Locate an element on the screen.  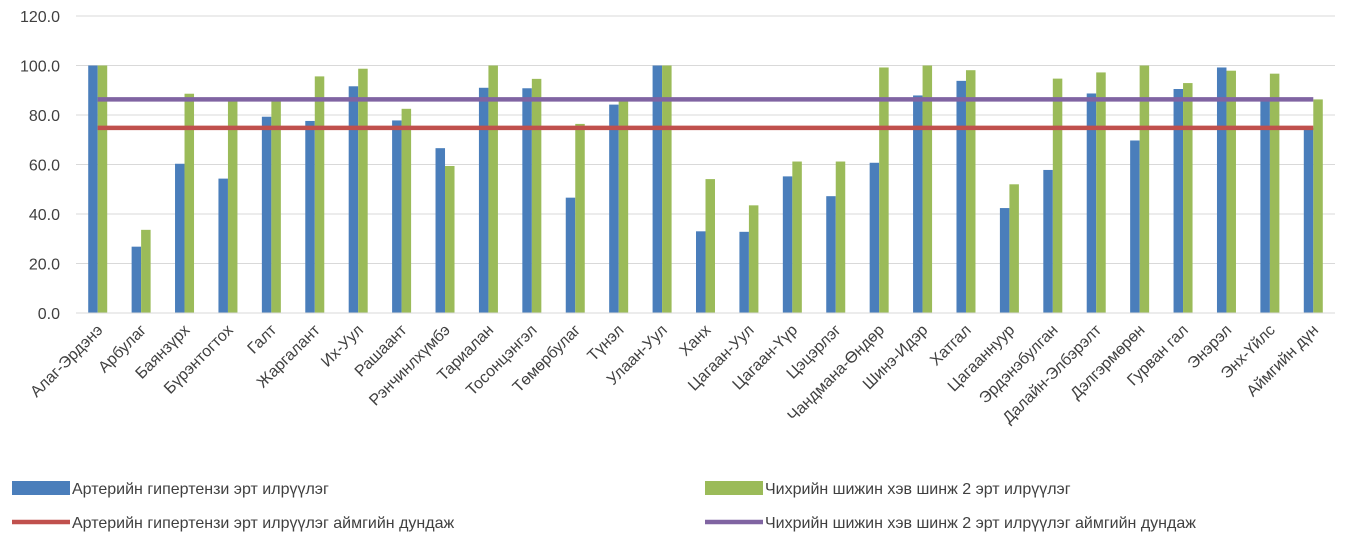
y-axis-tick-labels: 0.0 20.0 40.0 60.0 80.0 100.0 120.0 is located at coordinates (40, 166).